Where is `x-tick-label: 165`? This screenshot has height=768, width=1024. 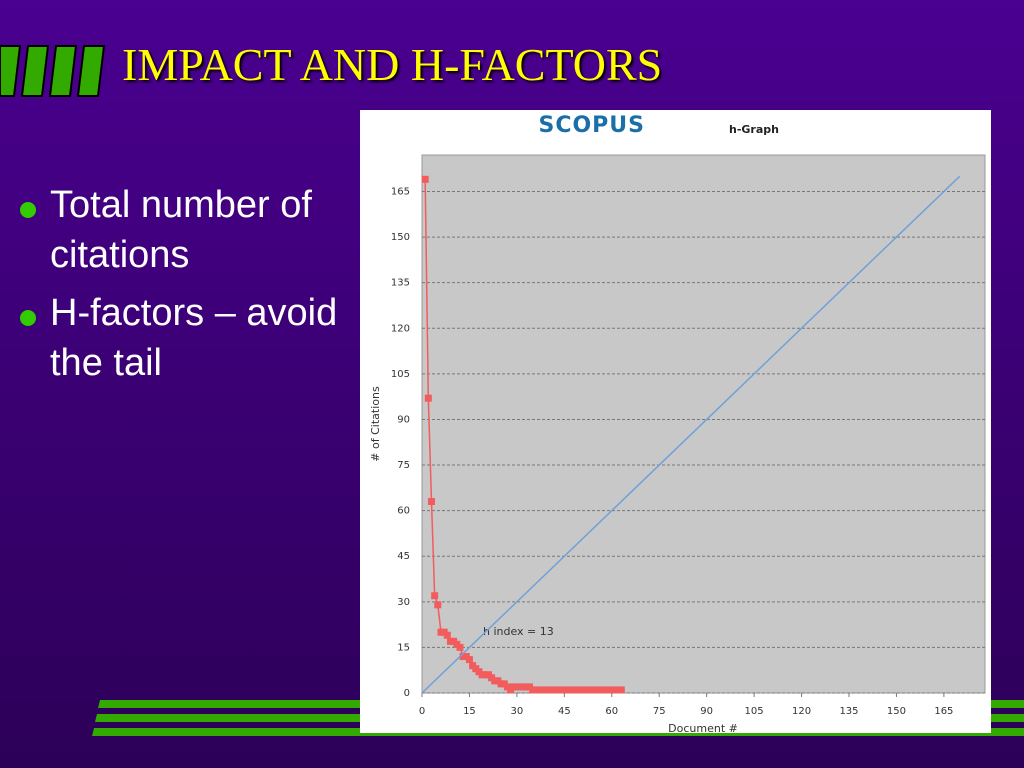 x-tick-label: 165 is located at coordinates (943, 711).